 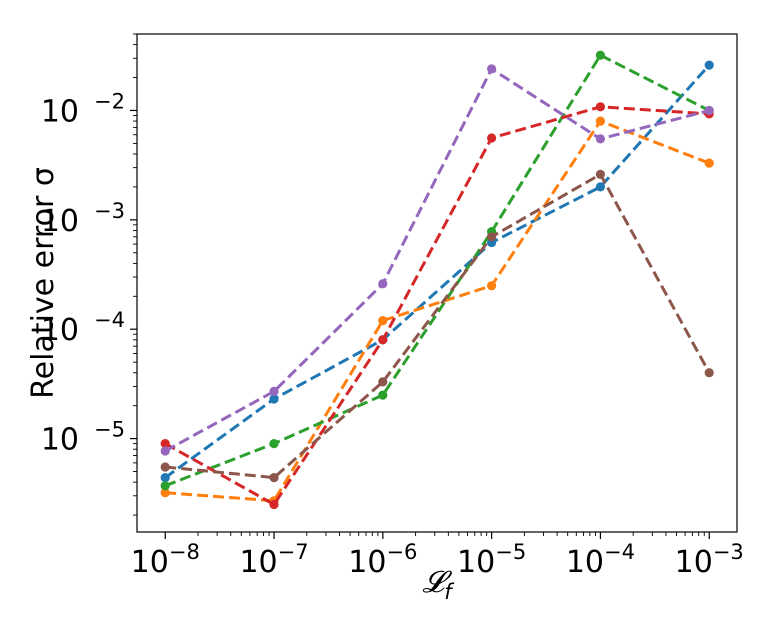 I want to click on x-tick-label: 10⁻⁷, so click(x=273, y=560).